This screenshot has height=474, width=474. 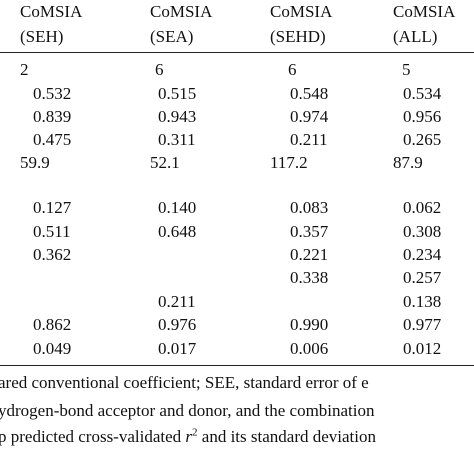 I want to click on table-cell: 0.357, so click(x=309, y=231).